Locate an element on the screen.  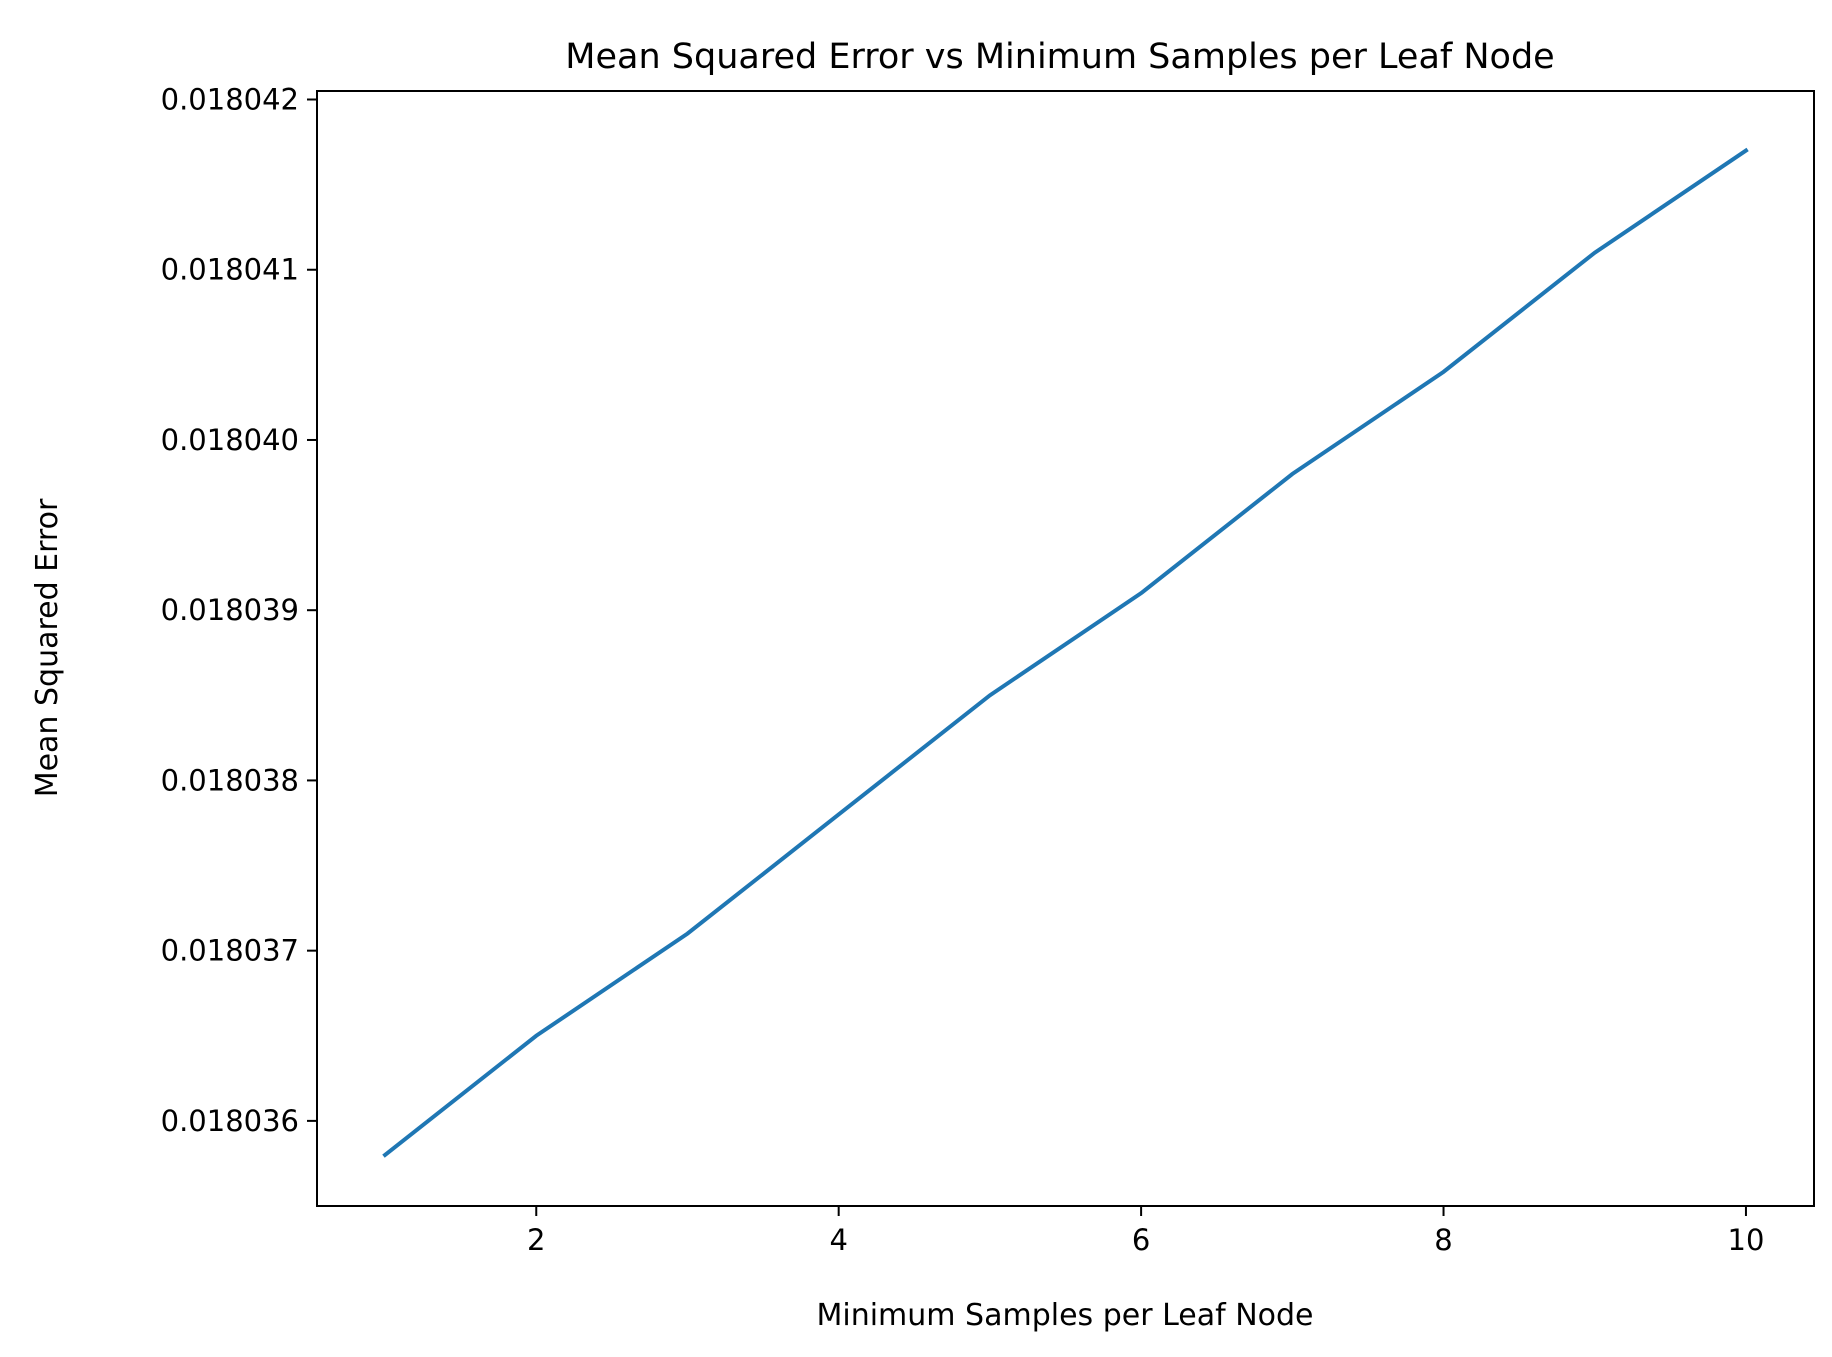
y-tick-label: 0.018038 is located at coordinates (230, 780).